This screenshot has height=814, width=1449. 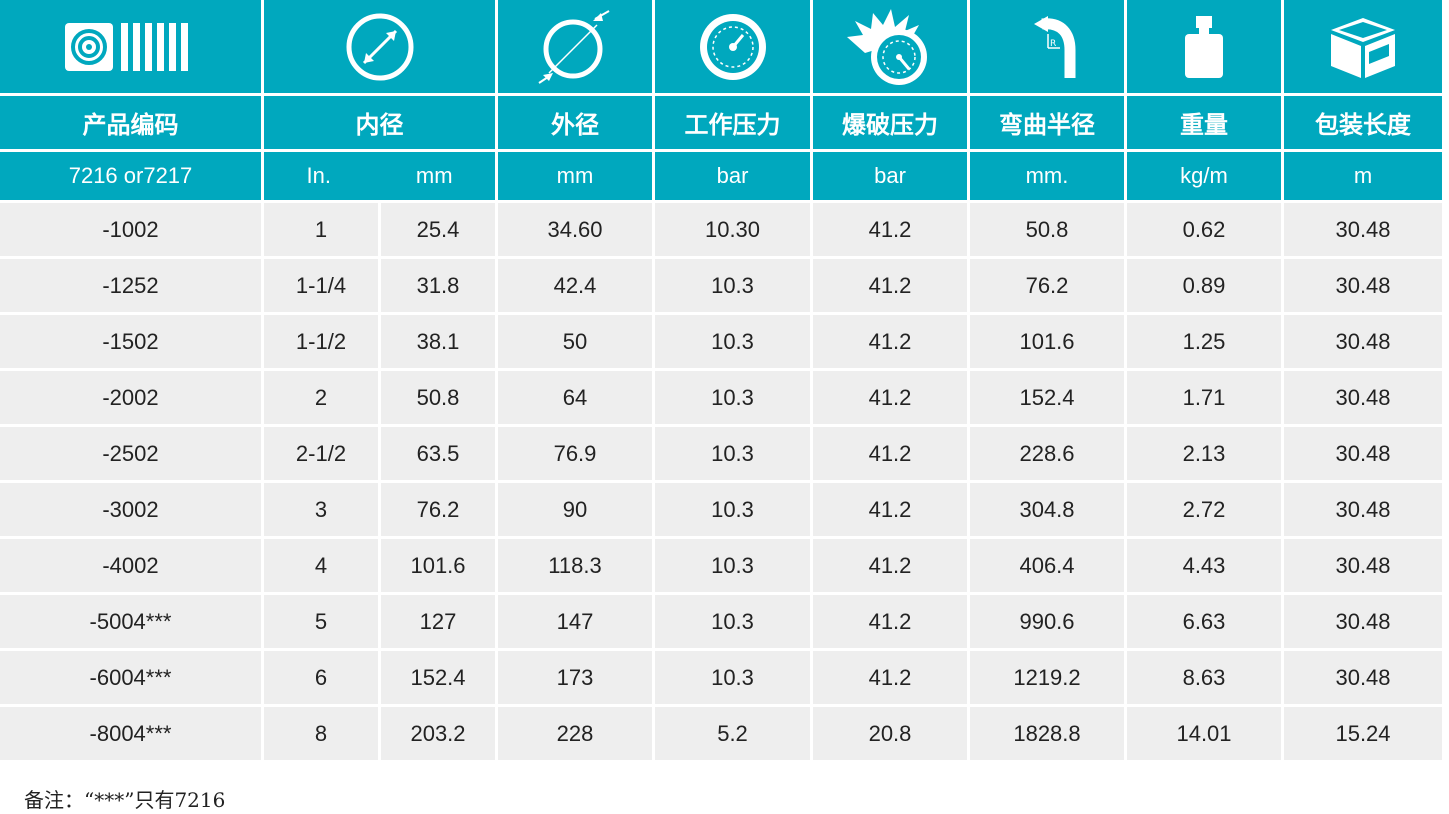 I want to click on cell-inner-in: 8, so click(x=322, y=735).